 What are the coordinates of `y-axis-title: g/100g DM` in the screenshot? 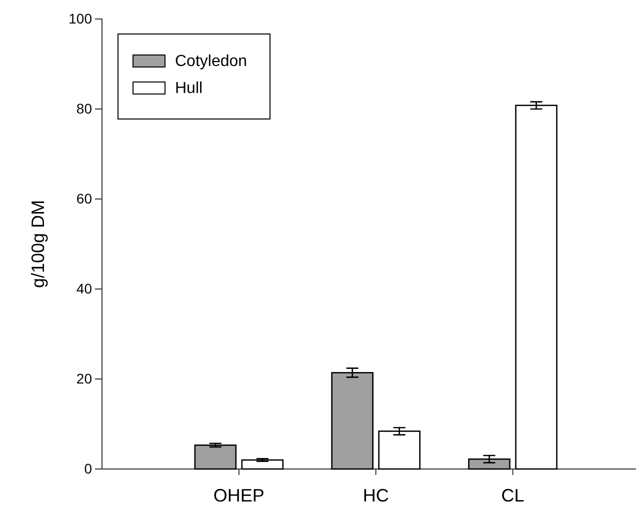 It's located at (38, 244).